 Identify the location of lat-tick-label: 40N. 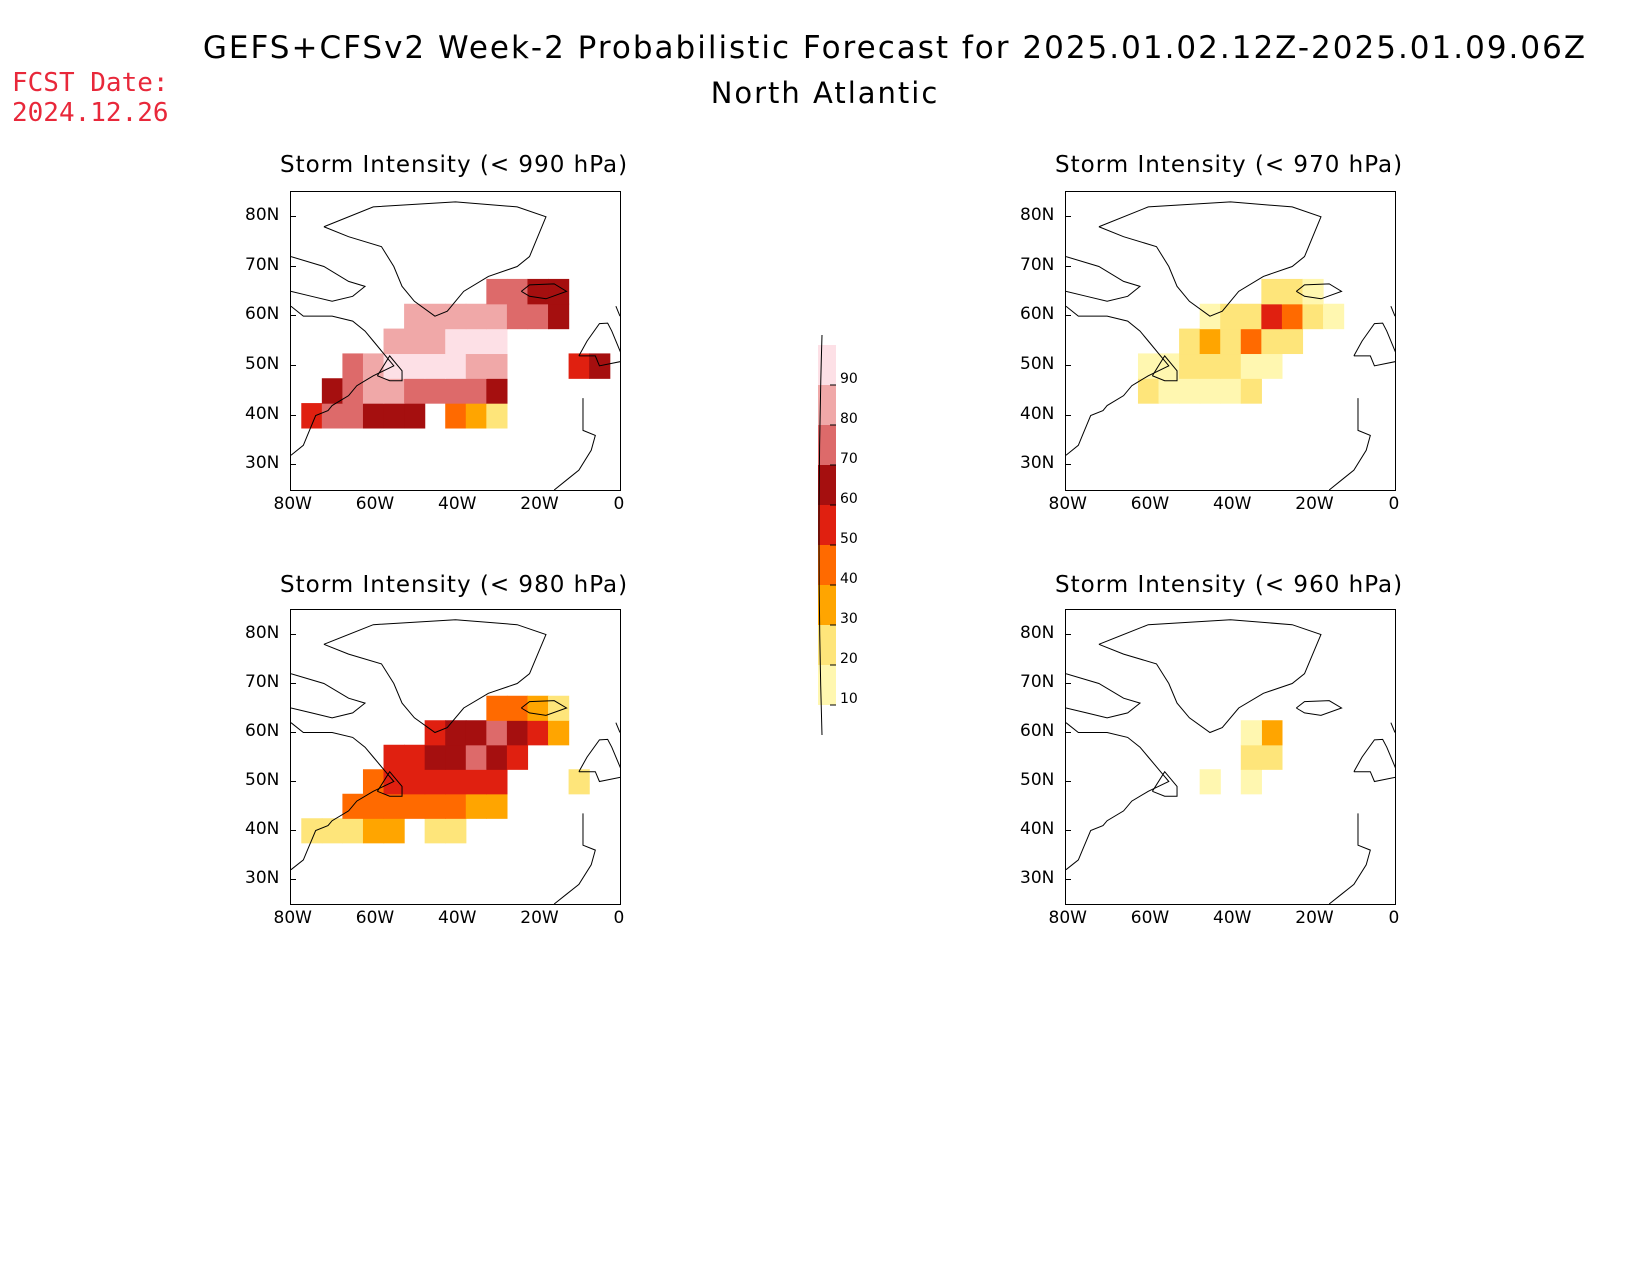
(1037, 828).